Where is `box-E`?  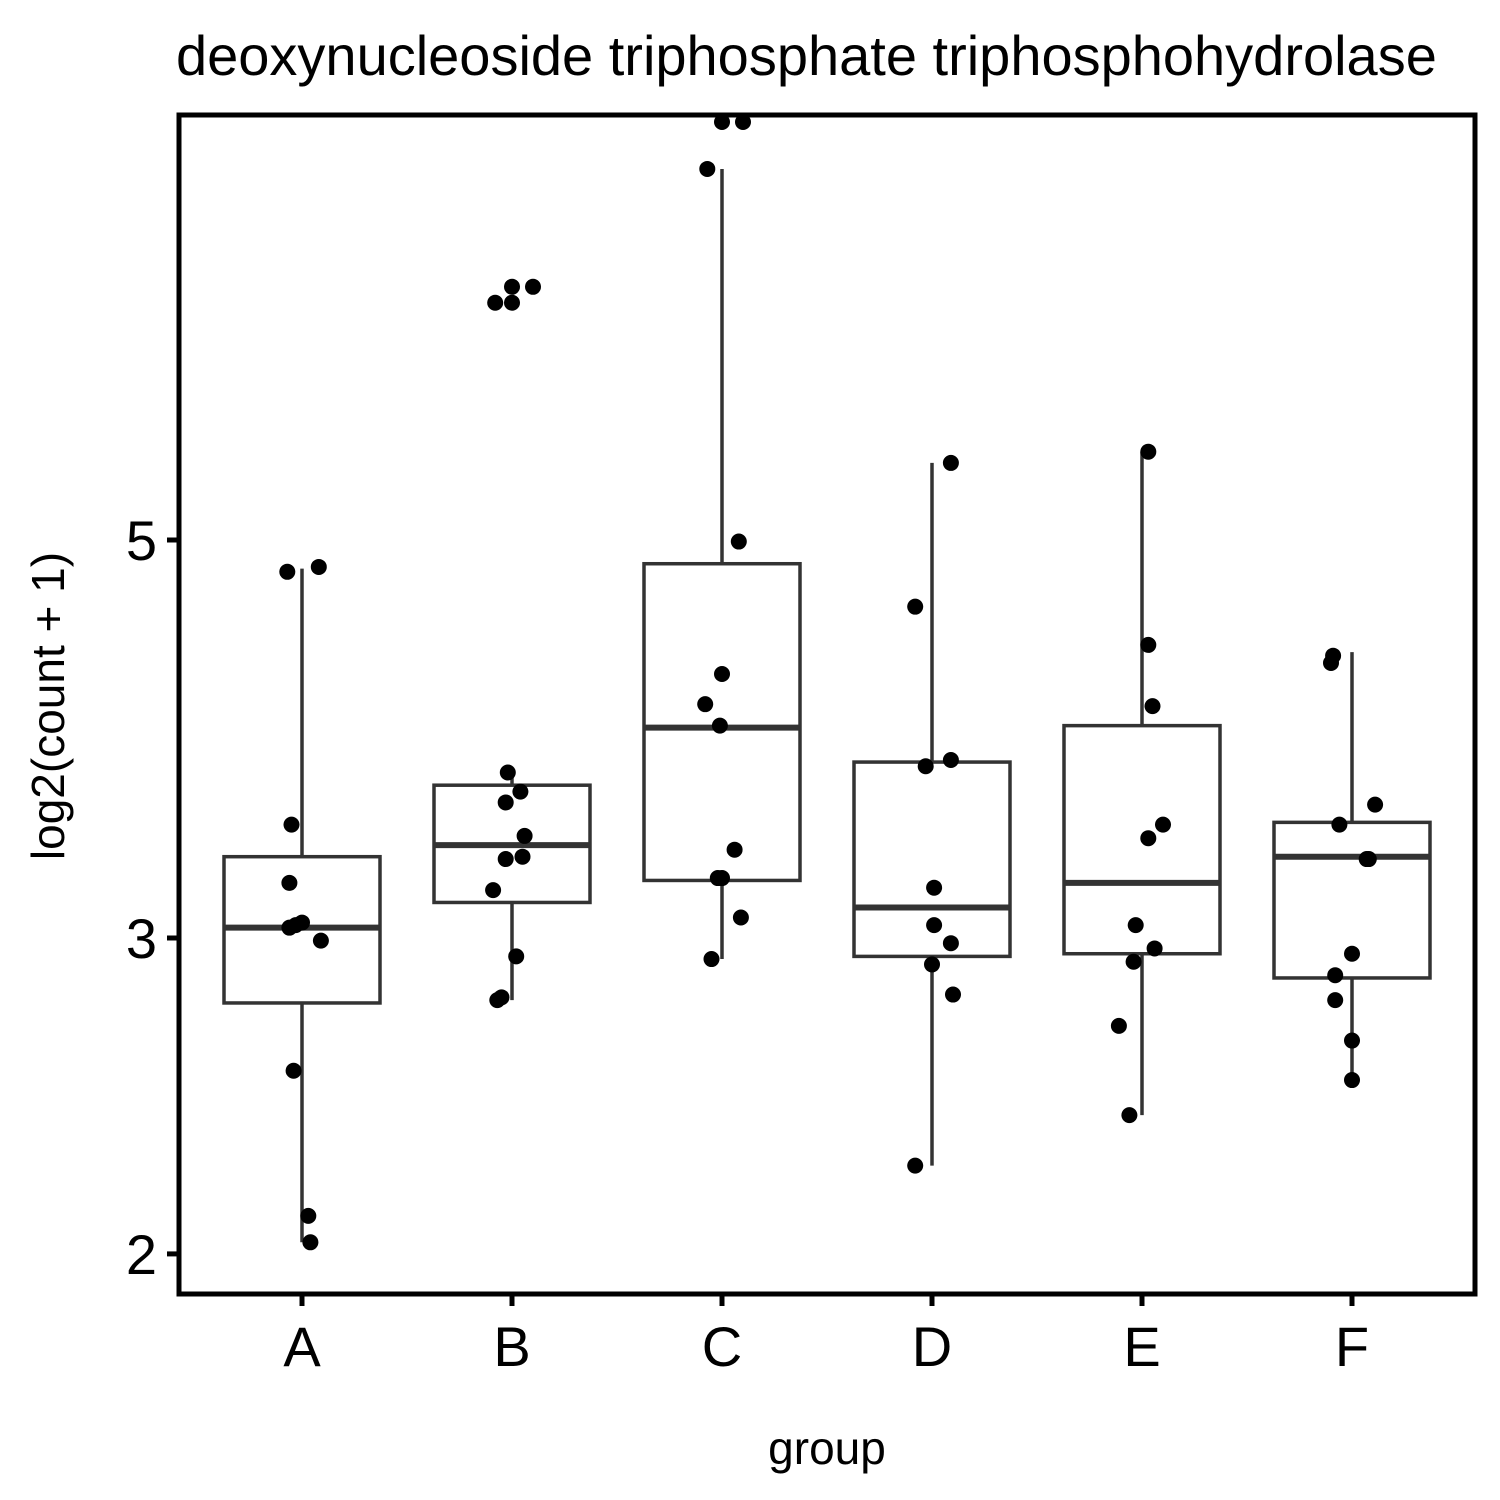 box-E is located at coordinates (1142, 783).